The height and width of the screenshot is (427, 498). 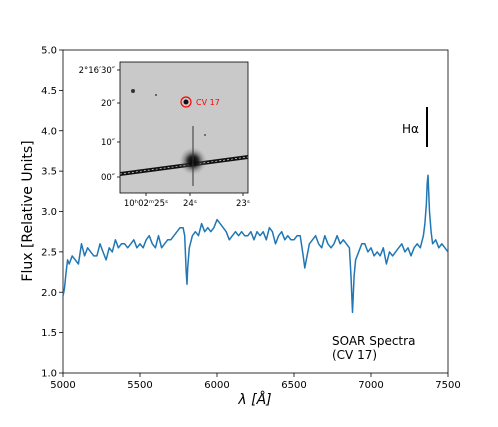 I want to click on y-tick-label: 1.0, so click(x=49, y=374).